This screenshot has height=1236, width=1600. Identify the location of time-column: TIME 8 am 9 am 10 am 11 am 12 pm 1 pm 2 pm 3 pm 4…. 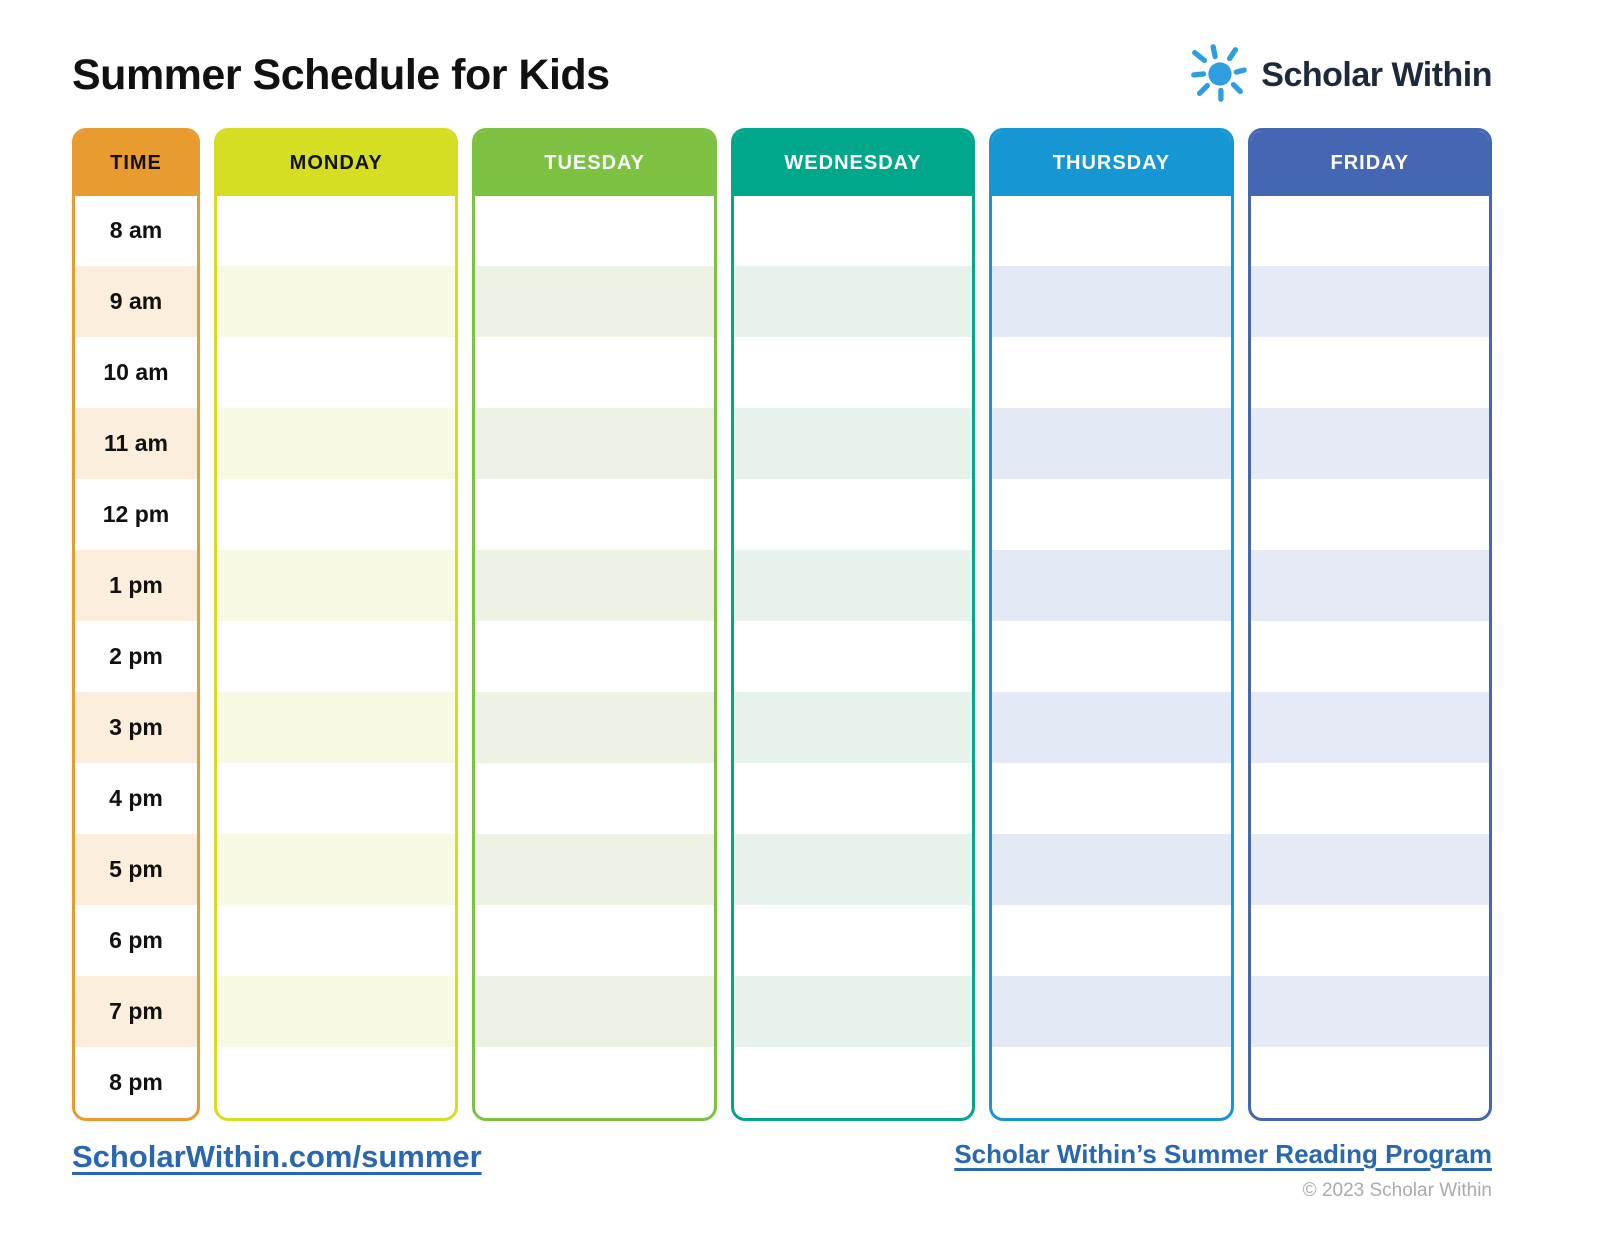
(136, 624).